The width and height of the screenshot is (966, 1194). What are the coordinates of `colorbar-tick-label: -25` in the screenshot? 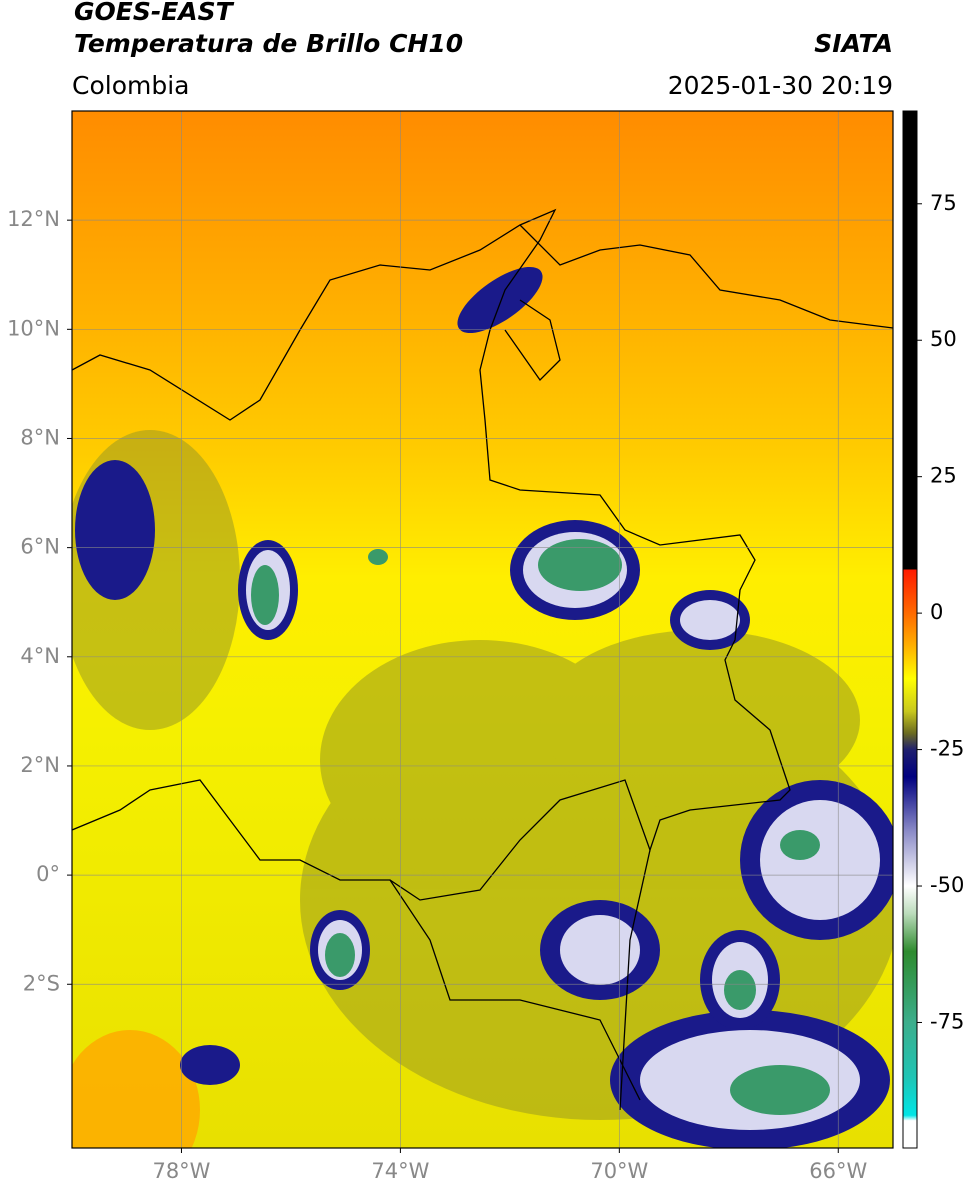 It's located at (947, 749).